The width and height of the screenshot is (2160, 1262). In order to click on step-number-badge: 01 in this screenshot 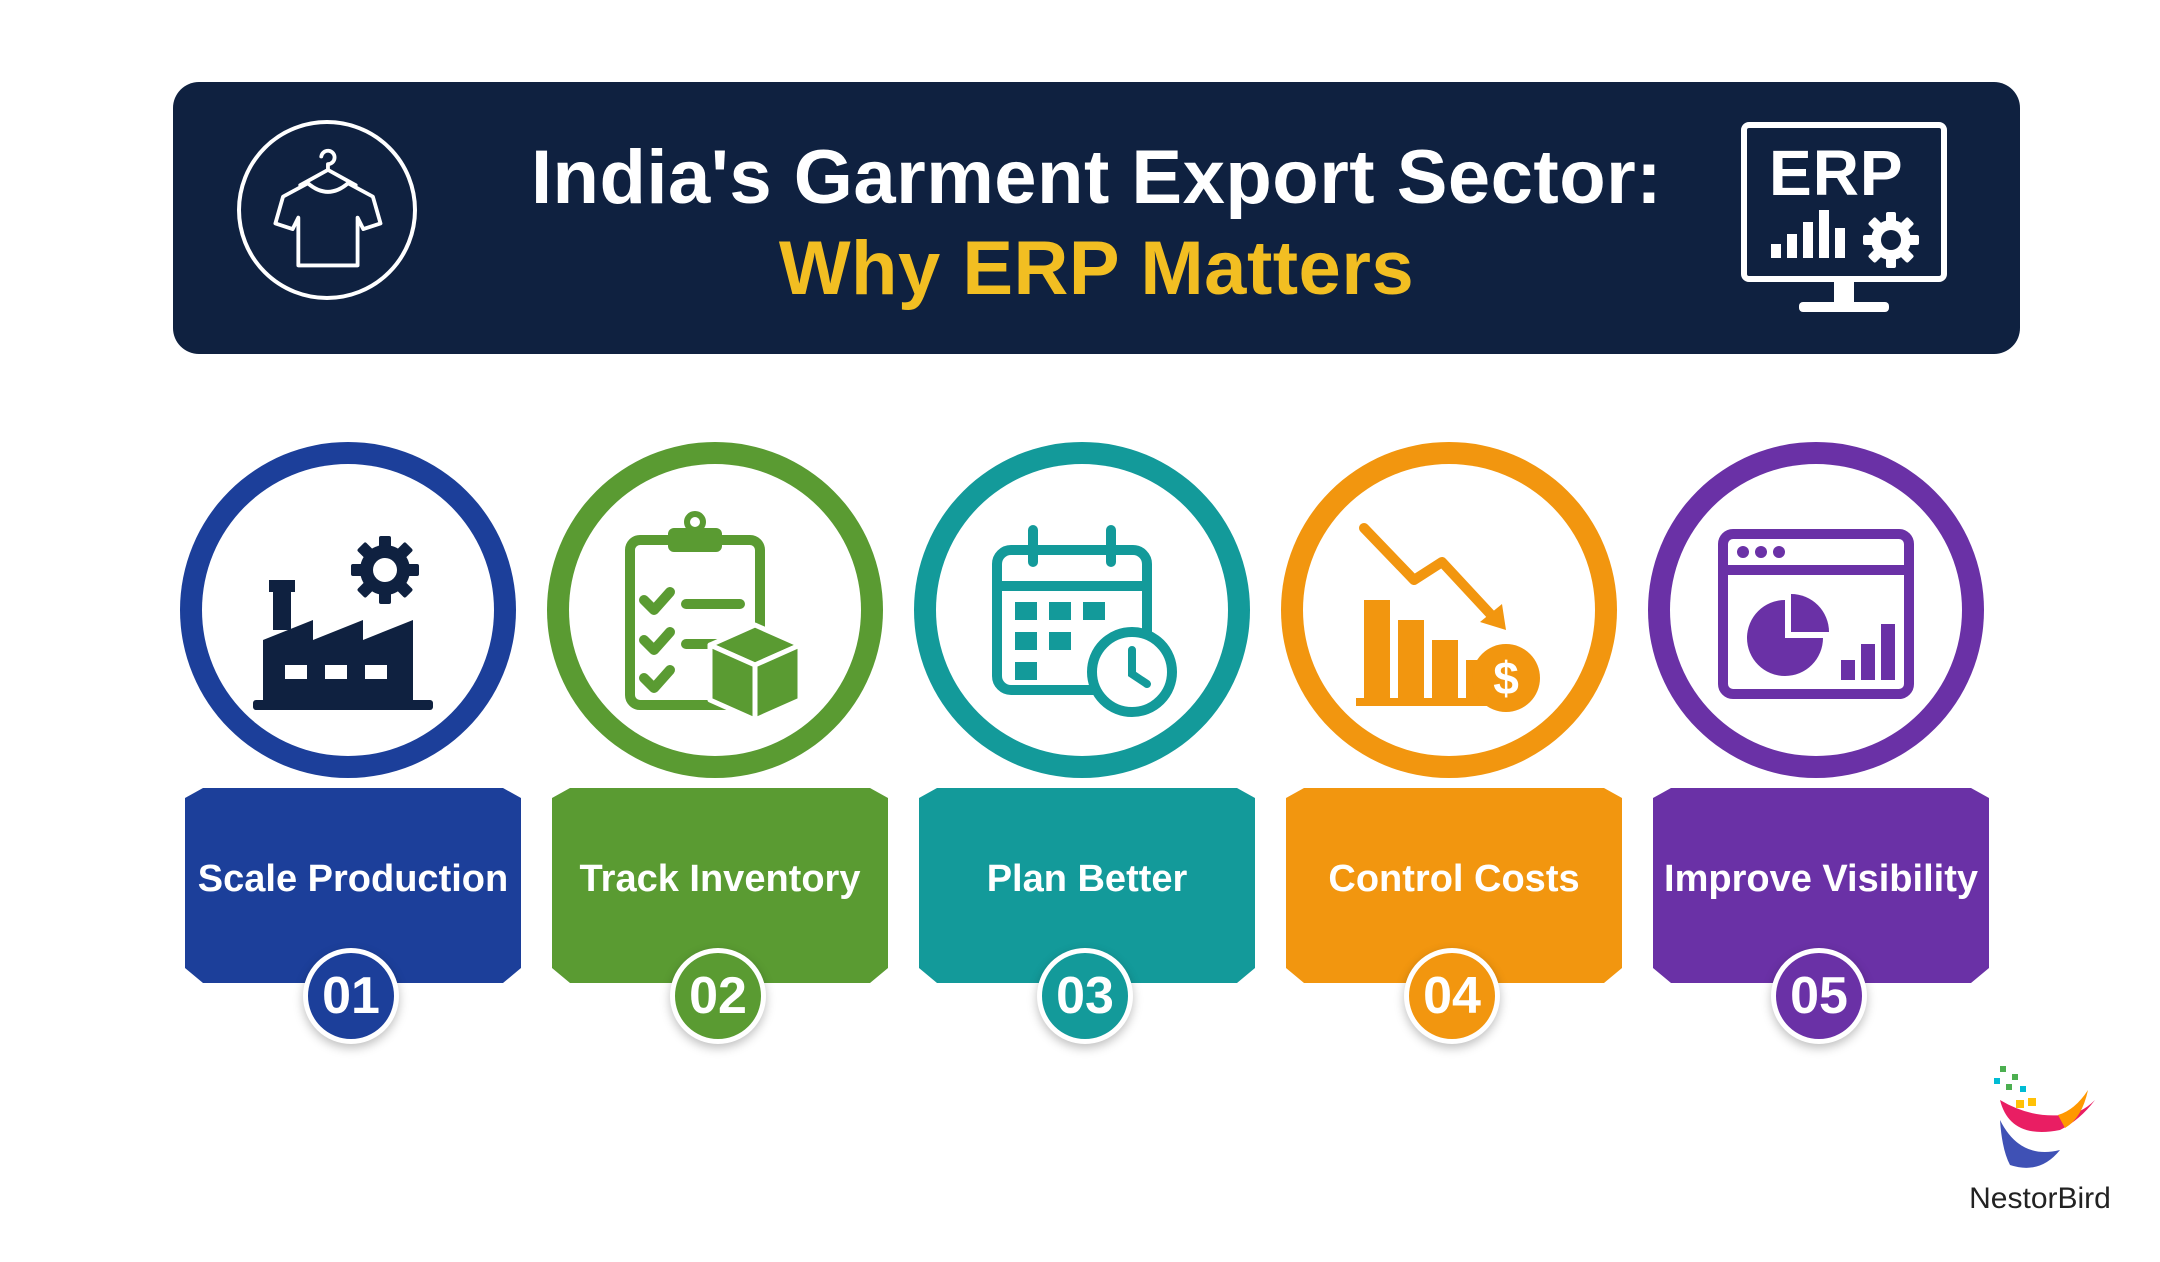, I will do `click(351, 996)`.